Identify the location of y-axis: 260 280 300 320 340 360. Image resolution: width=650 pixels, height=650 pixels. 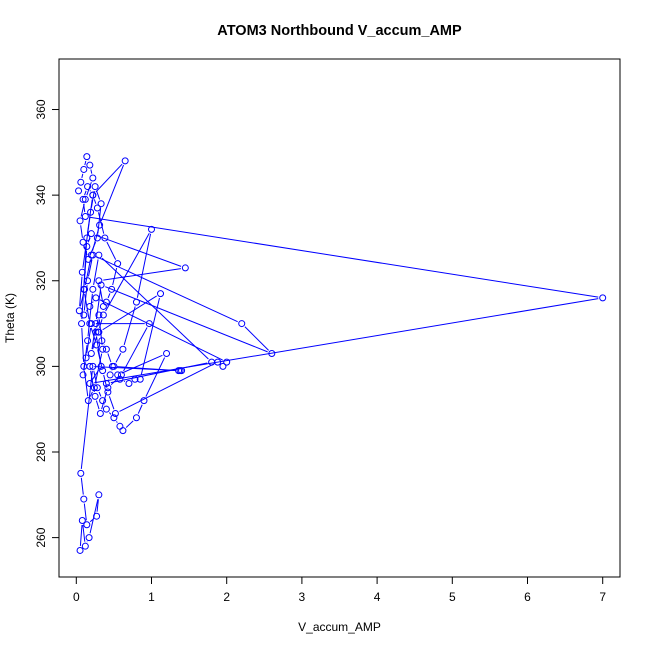
(47, 323).